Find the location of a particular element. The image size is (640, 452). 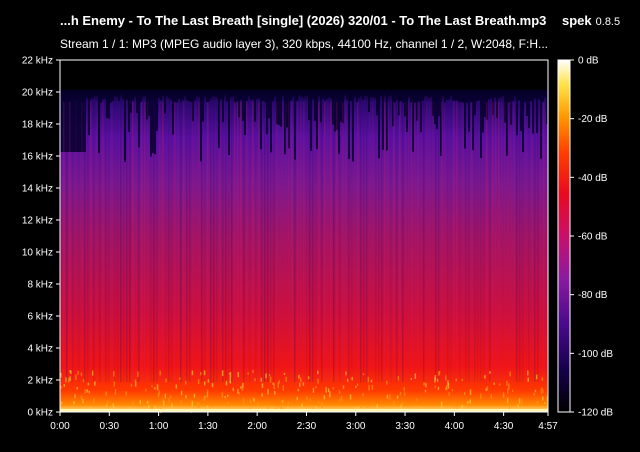

above-cutoff-region is located at coordinates (304, 75).